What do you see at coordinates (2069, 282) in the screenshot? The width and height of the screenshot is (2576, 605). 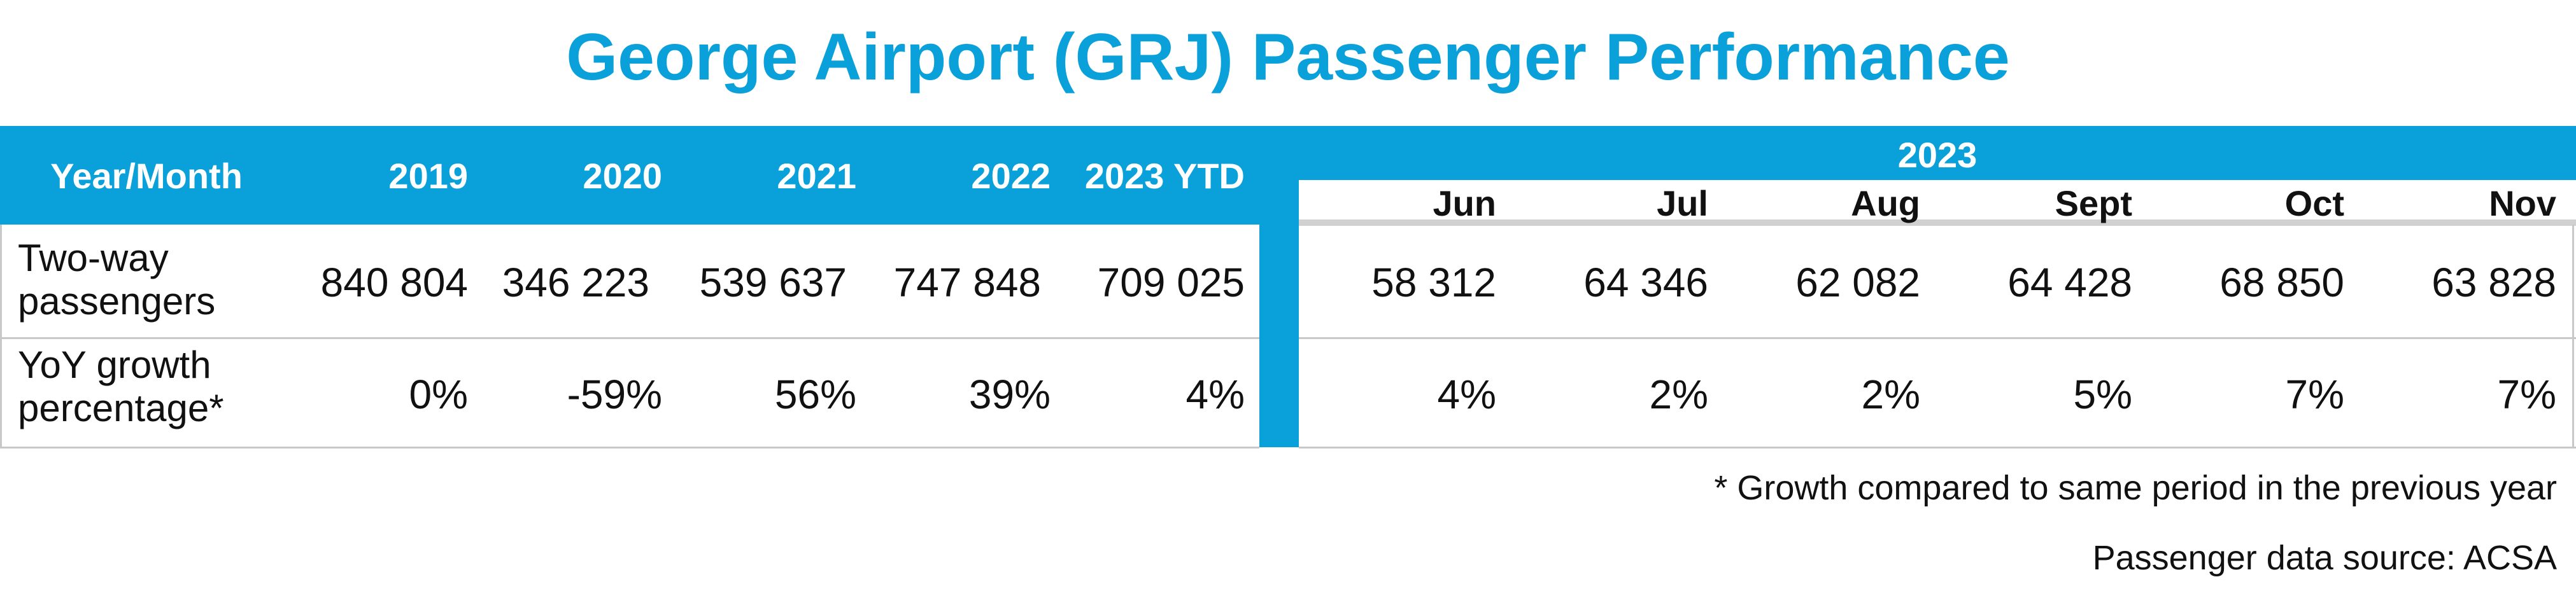 I see `table-cell: 64 428` at bounding box center [2069, 282].